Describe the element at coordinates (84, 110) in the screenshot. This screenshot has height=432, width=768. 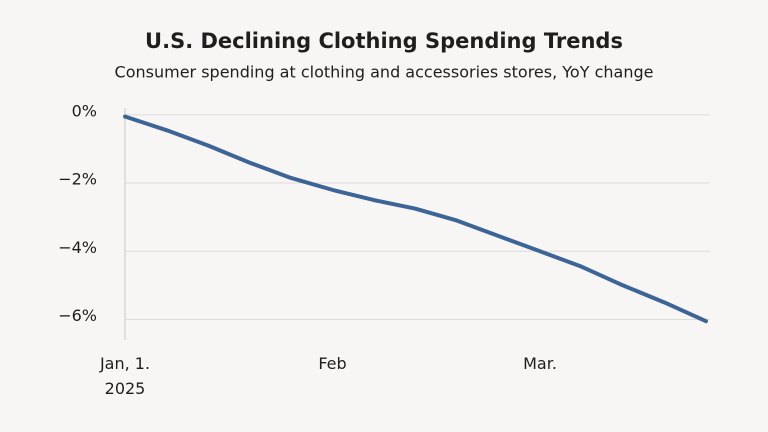
I see `y-tick-label: 0%` at that location.